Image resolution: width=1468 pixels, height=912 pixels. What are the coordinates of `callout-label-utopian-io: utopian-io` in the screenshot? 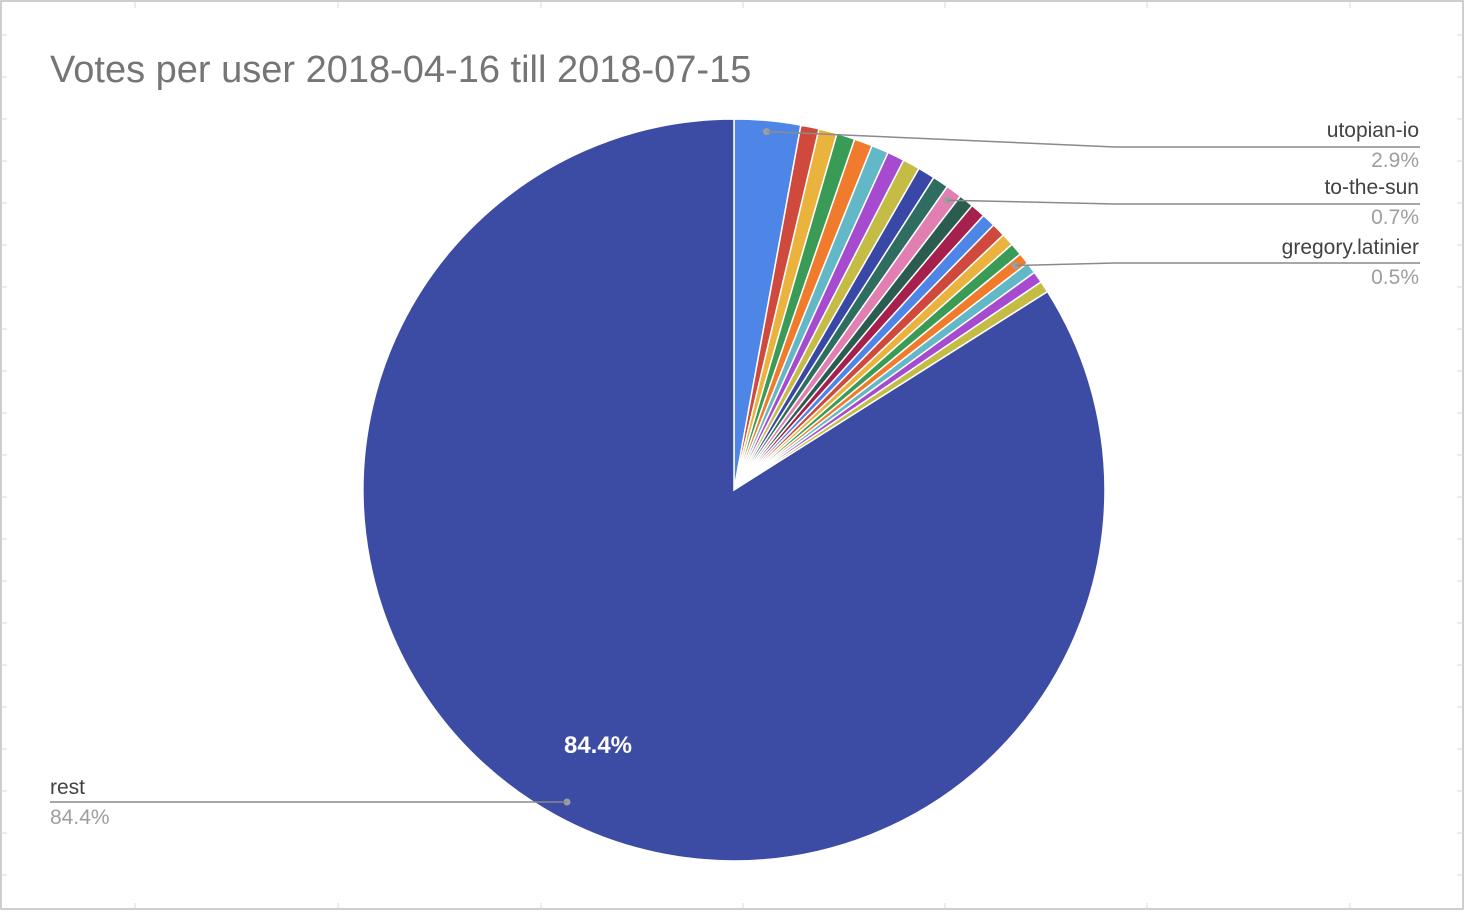 It's located at (1373, 130).